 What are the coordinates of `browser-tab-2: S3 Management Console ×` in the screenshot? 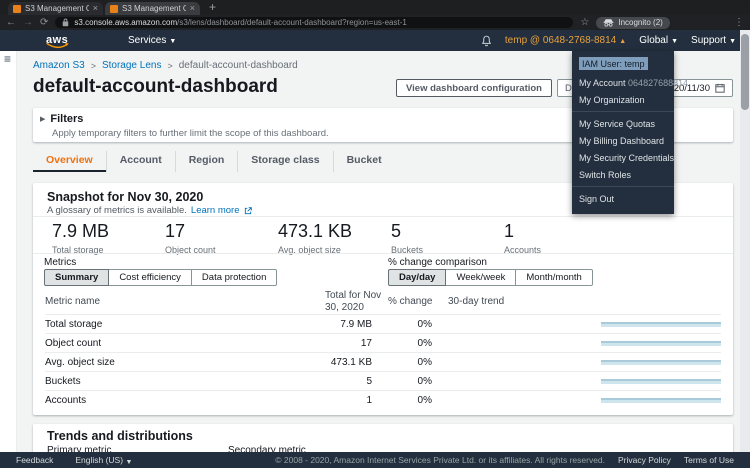 It's located at (152, 8).